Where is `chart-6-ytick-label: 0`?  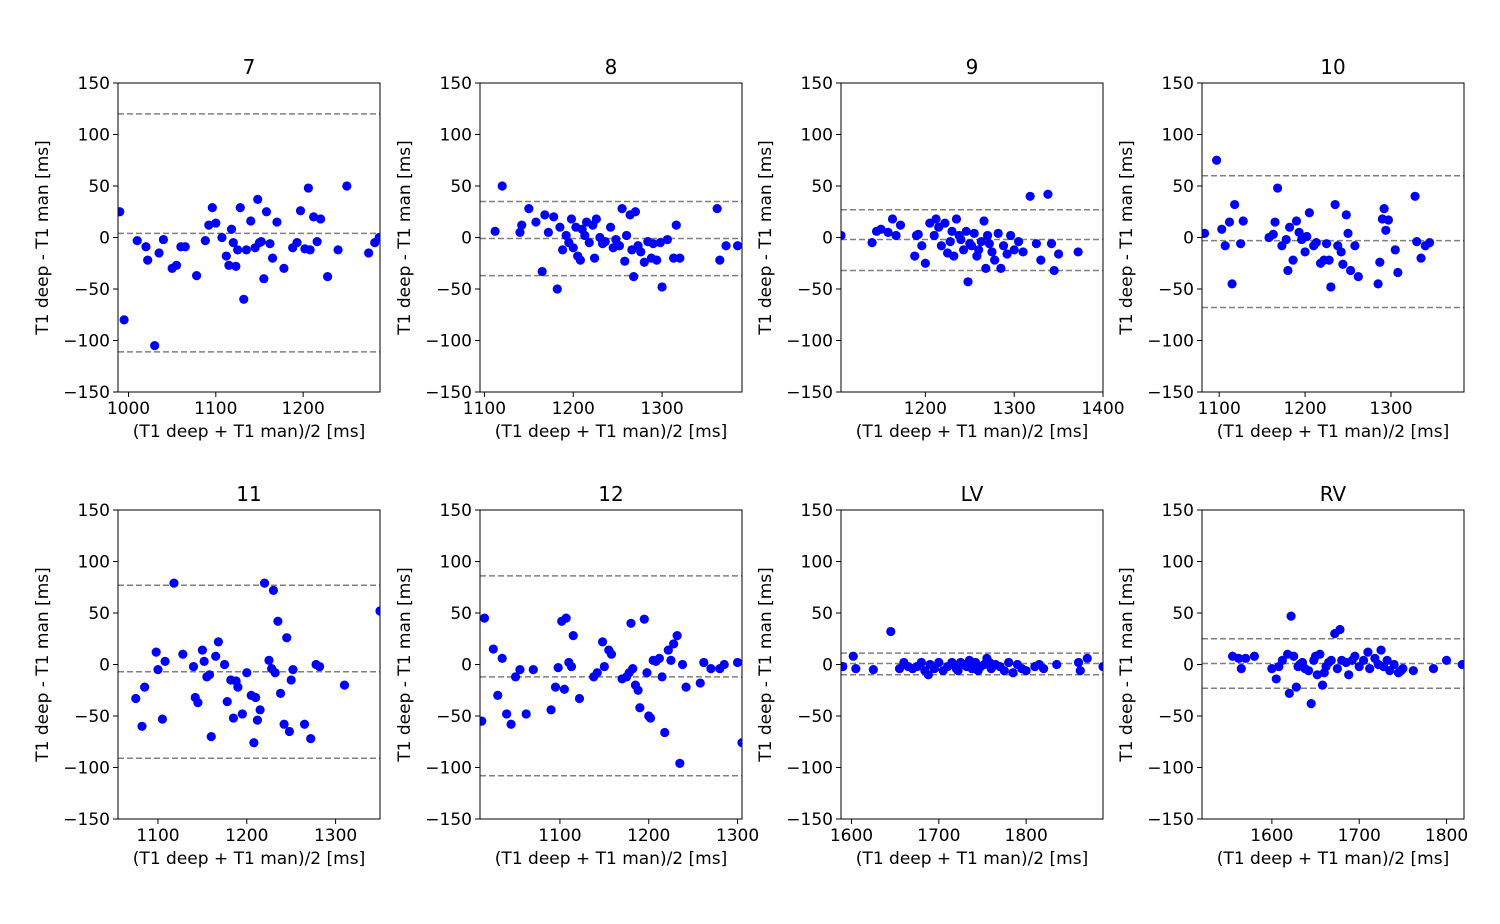 chart-6-ytick-label: 0 is located at coordinates (466, 666).